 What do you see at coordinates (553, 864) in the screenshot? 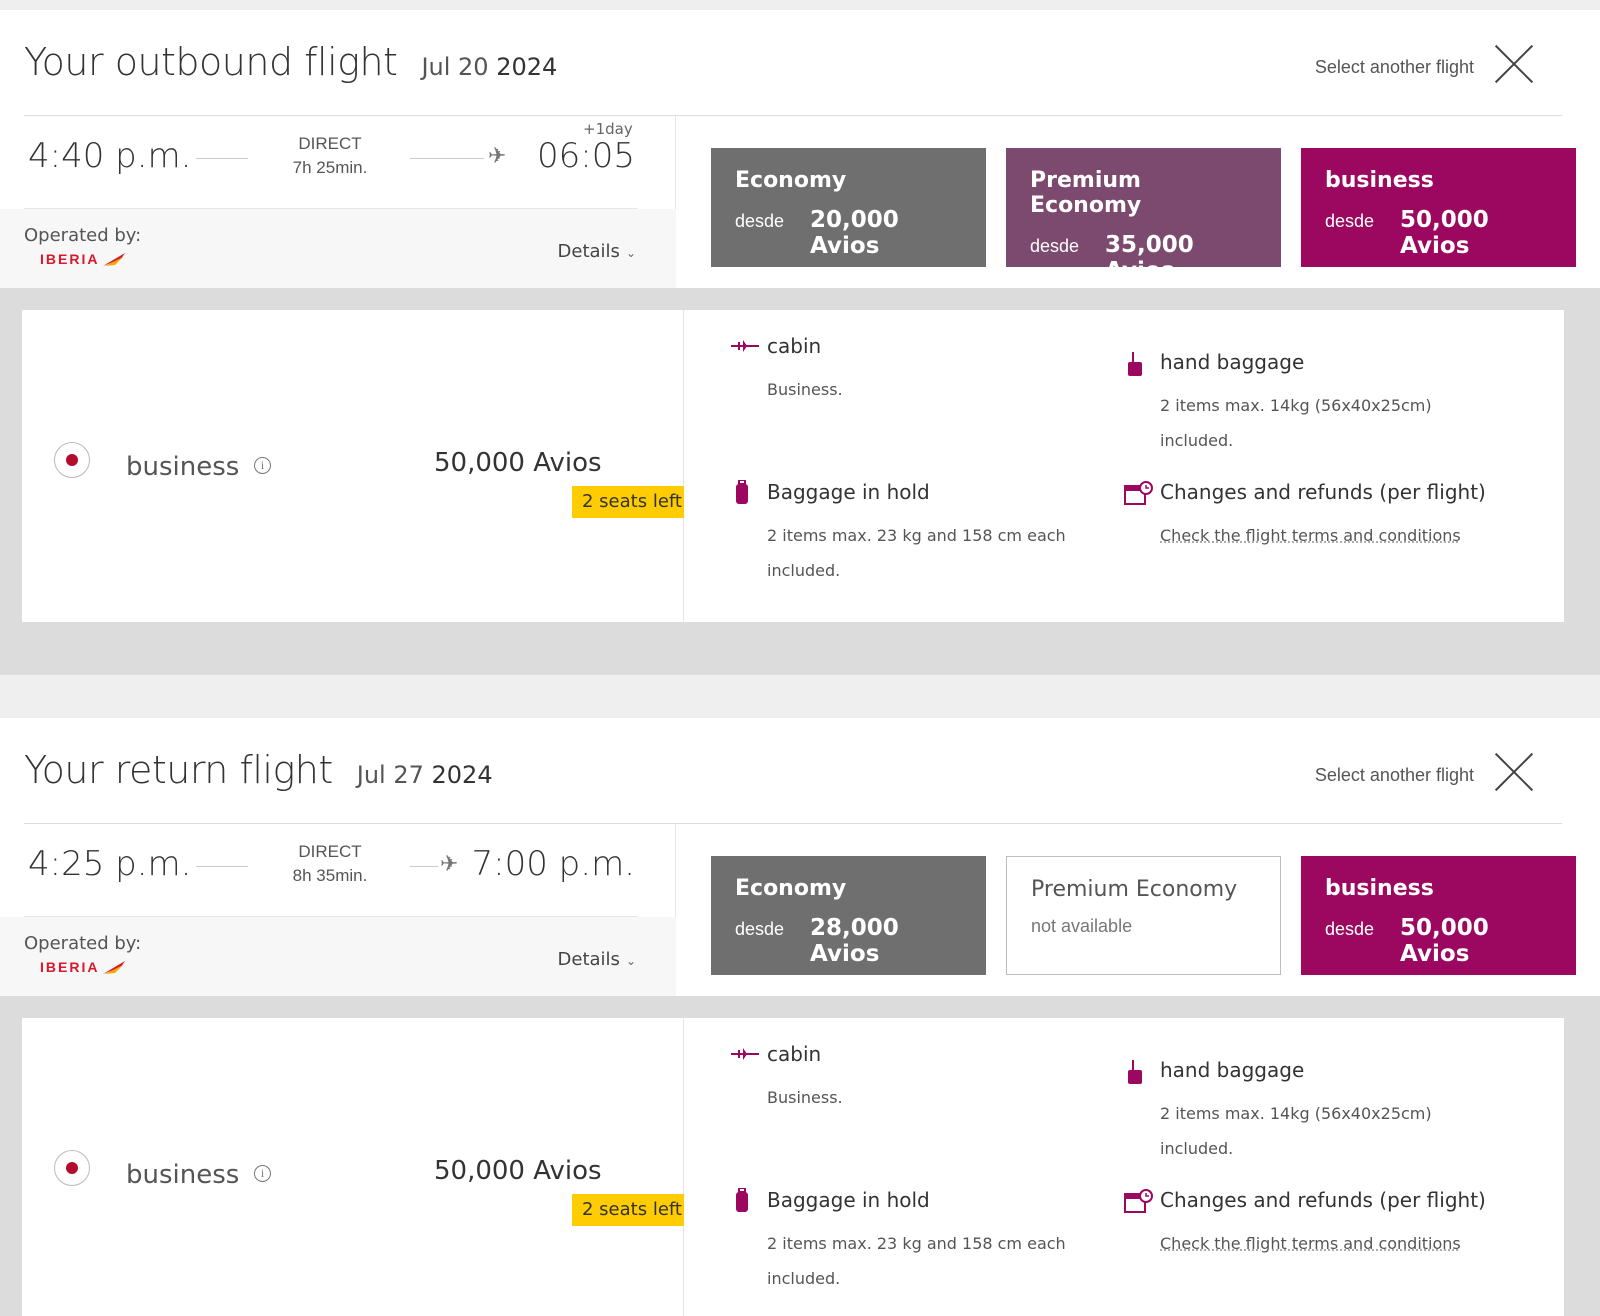
I see `arrival-time: 7:00 p.m.` at bounding box center [553, 864].